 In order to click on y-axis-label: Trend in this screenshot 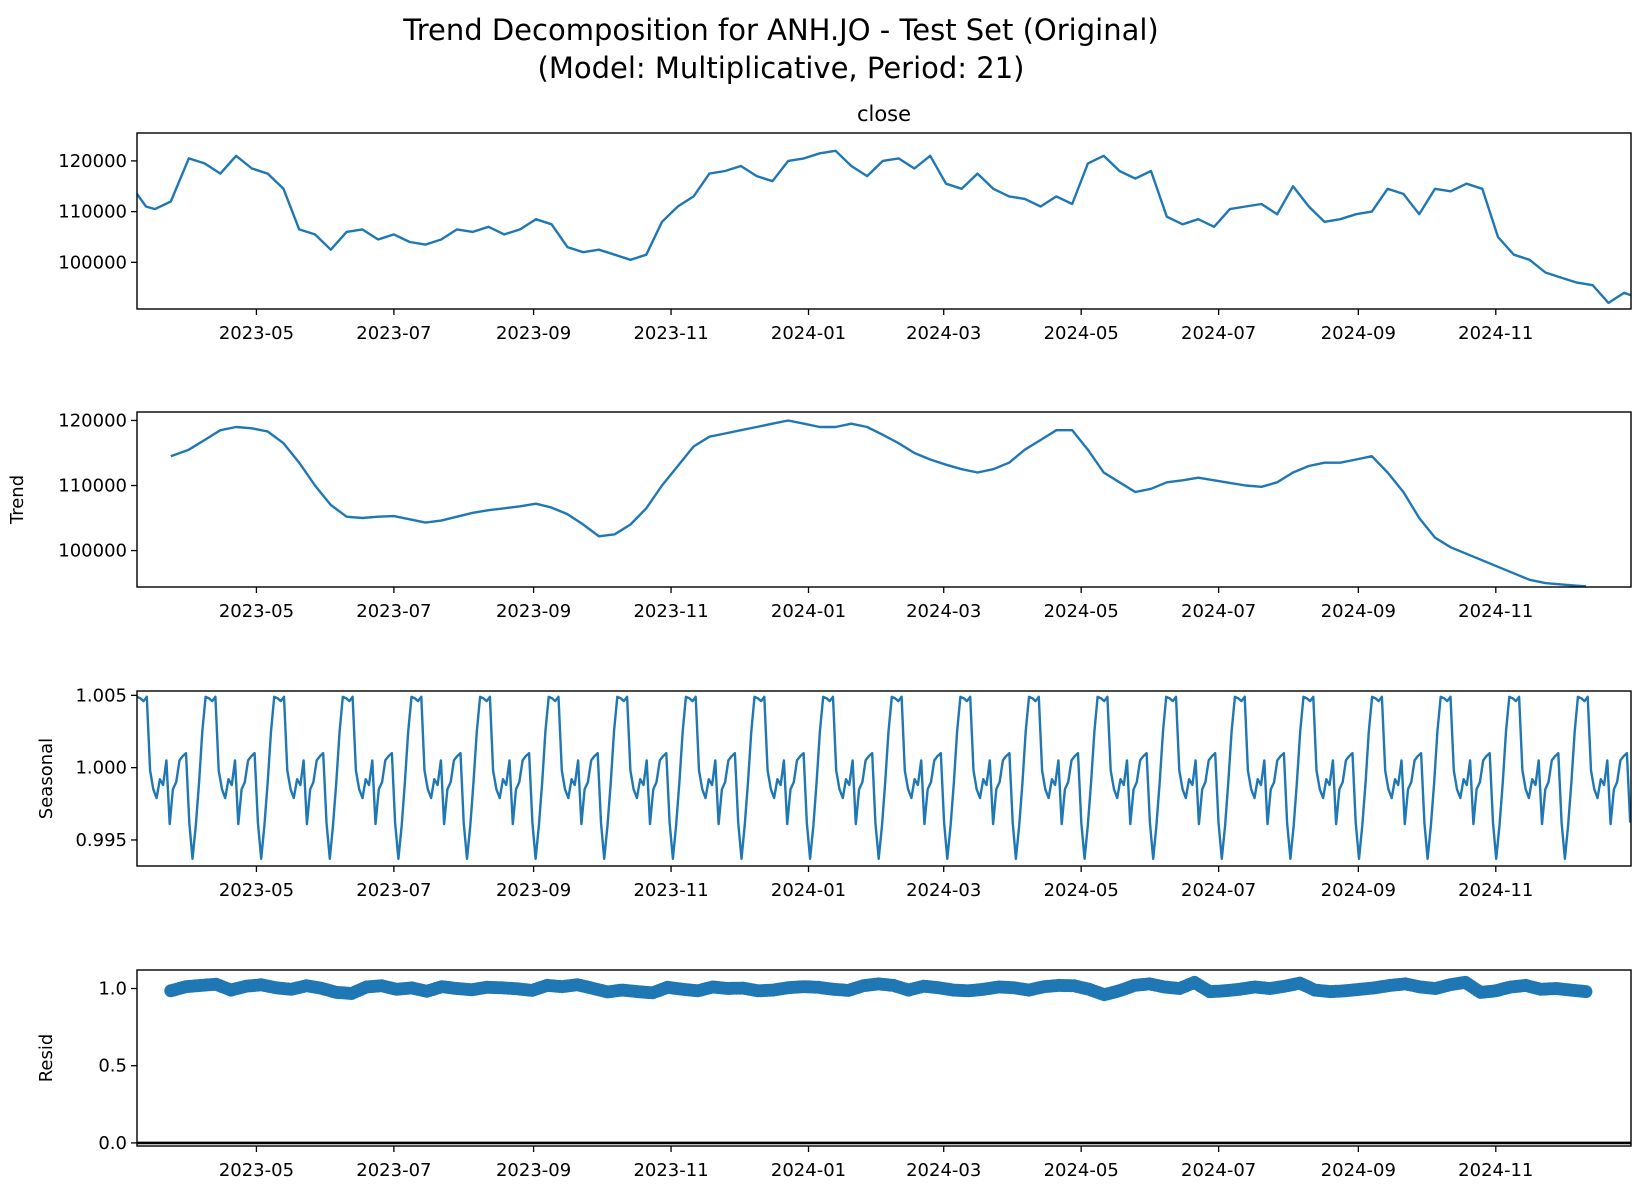, I will do `click(17, 500)`.